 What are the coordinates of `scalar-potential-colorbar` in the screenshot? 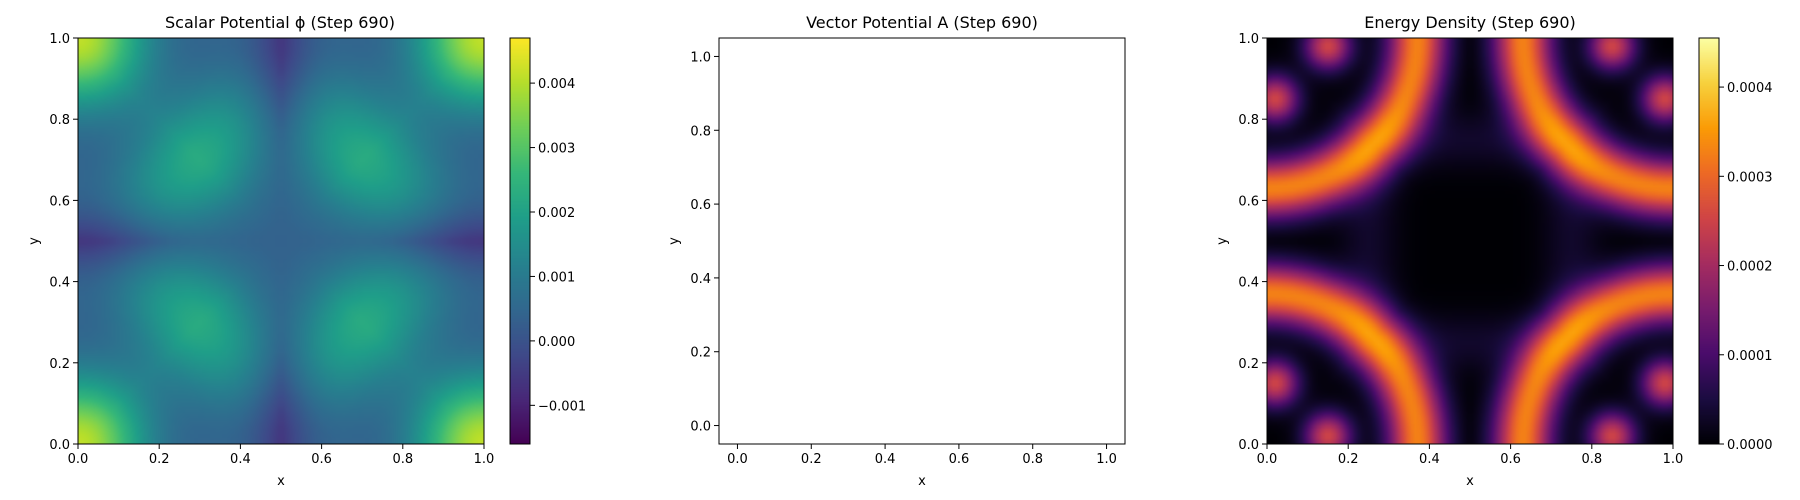 It's located at (520, 241).